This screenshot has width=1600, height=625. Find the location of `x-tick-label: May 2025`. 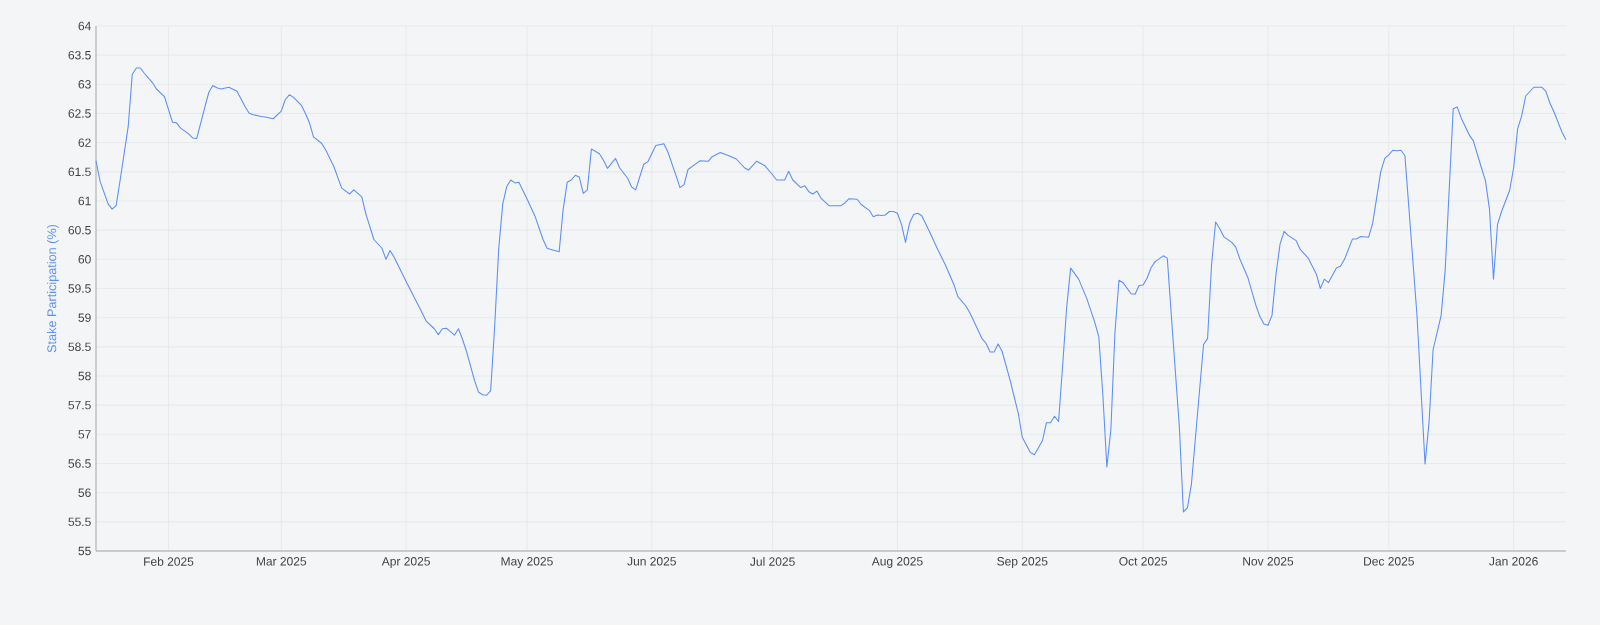

x-tick-label: May 2025 is located at coordinates (527, 562).